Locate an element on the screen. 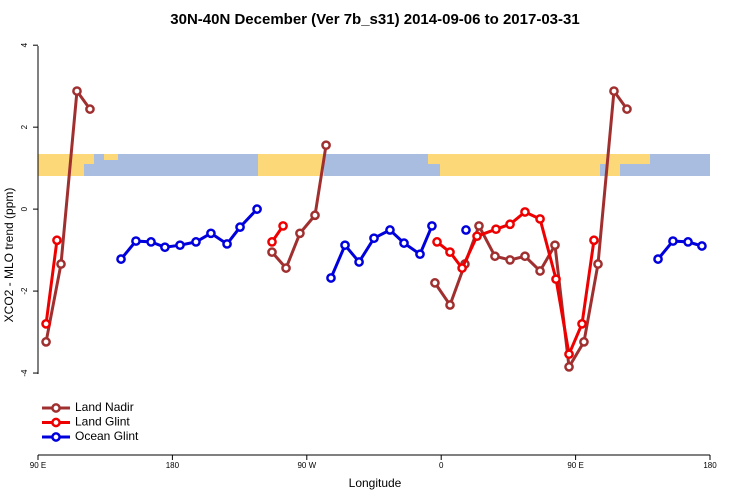  y-tick-label: 2 is located at coordinates (24, 126).